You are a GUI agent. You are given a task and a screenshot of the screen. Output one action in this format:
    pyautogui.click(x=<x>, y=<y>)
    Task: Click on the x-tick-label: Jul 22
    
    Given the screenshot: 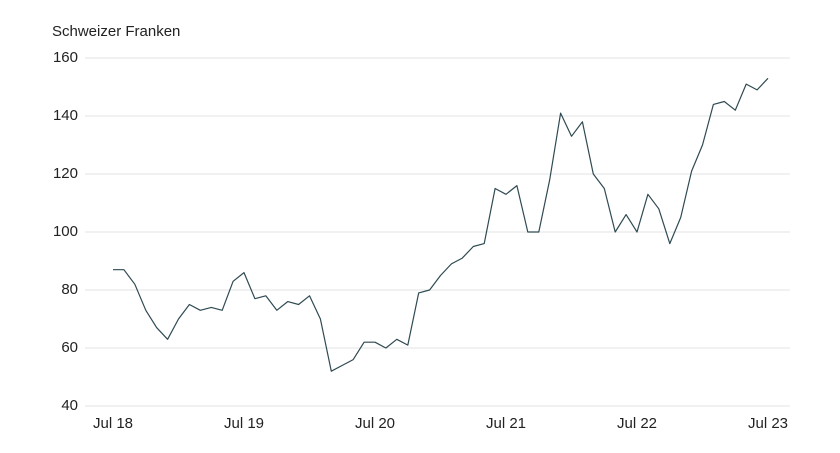 What is the action you would take?
    pyautogui.click(x=637, y=423)
    